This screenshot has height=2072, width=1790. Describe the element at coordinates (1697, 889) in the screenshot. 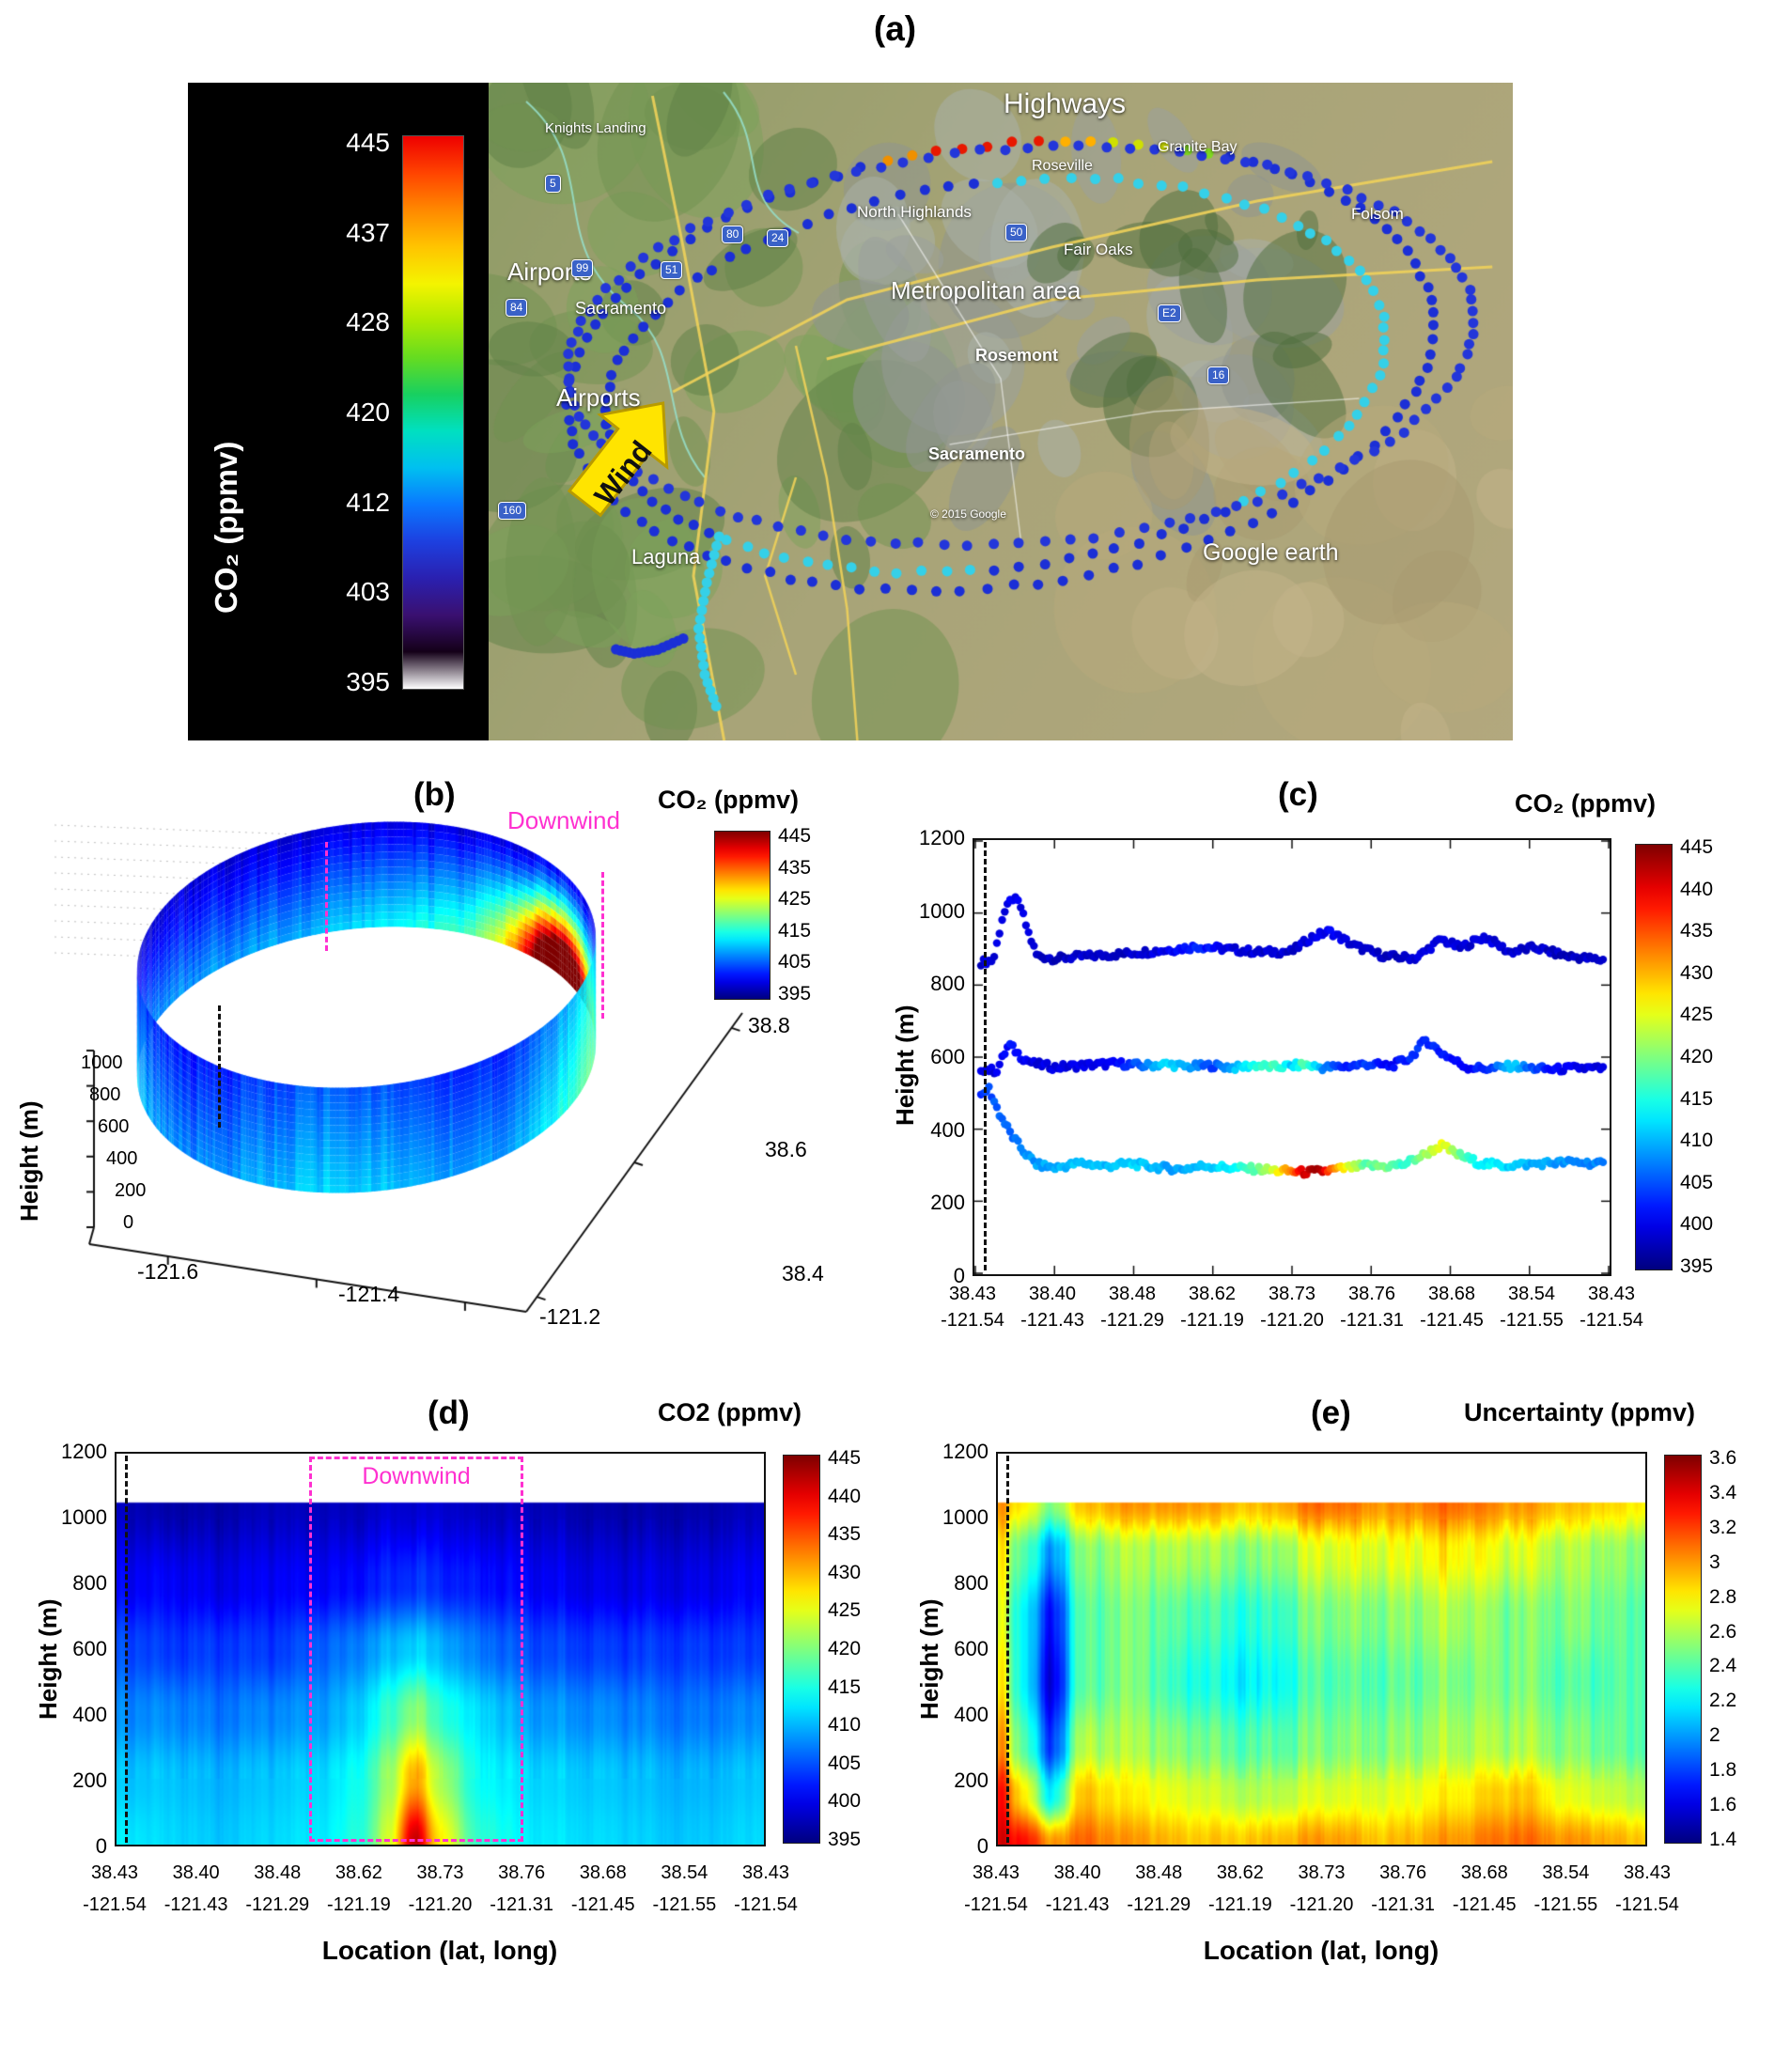

I see `tick-label: 440` at that location.